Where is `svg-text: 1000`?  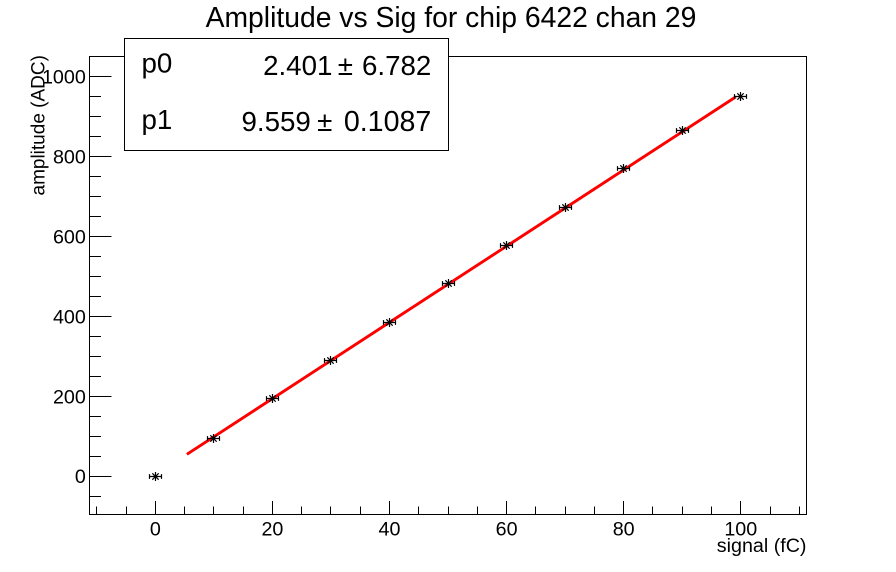 svg-text: 1000 is located at coordinates (64, 77).